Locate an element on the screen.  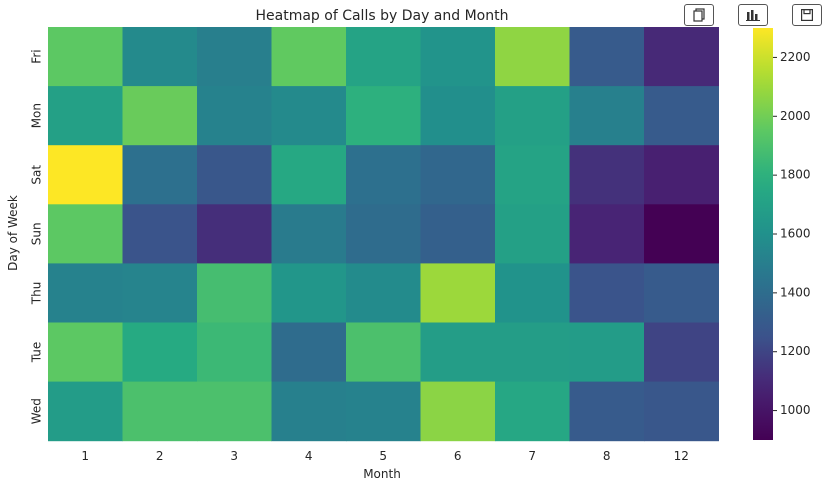
x-tick-label: 12 is located at coordinates (681, 456).